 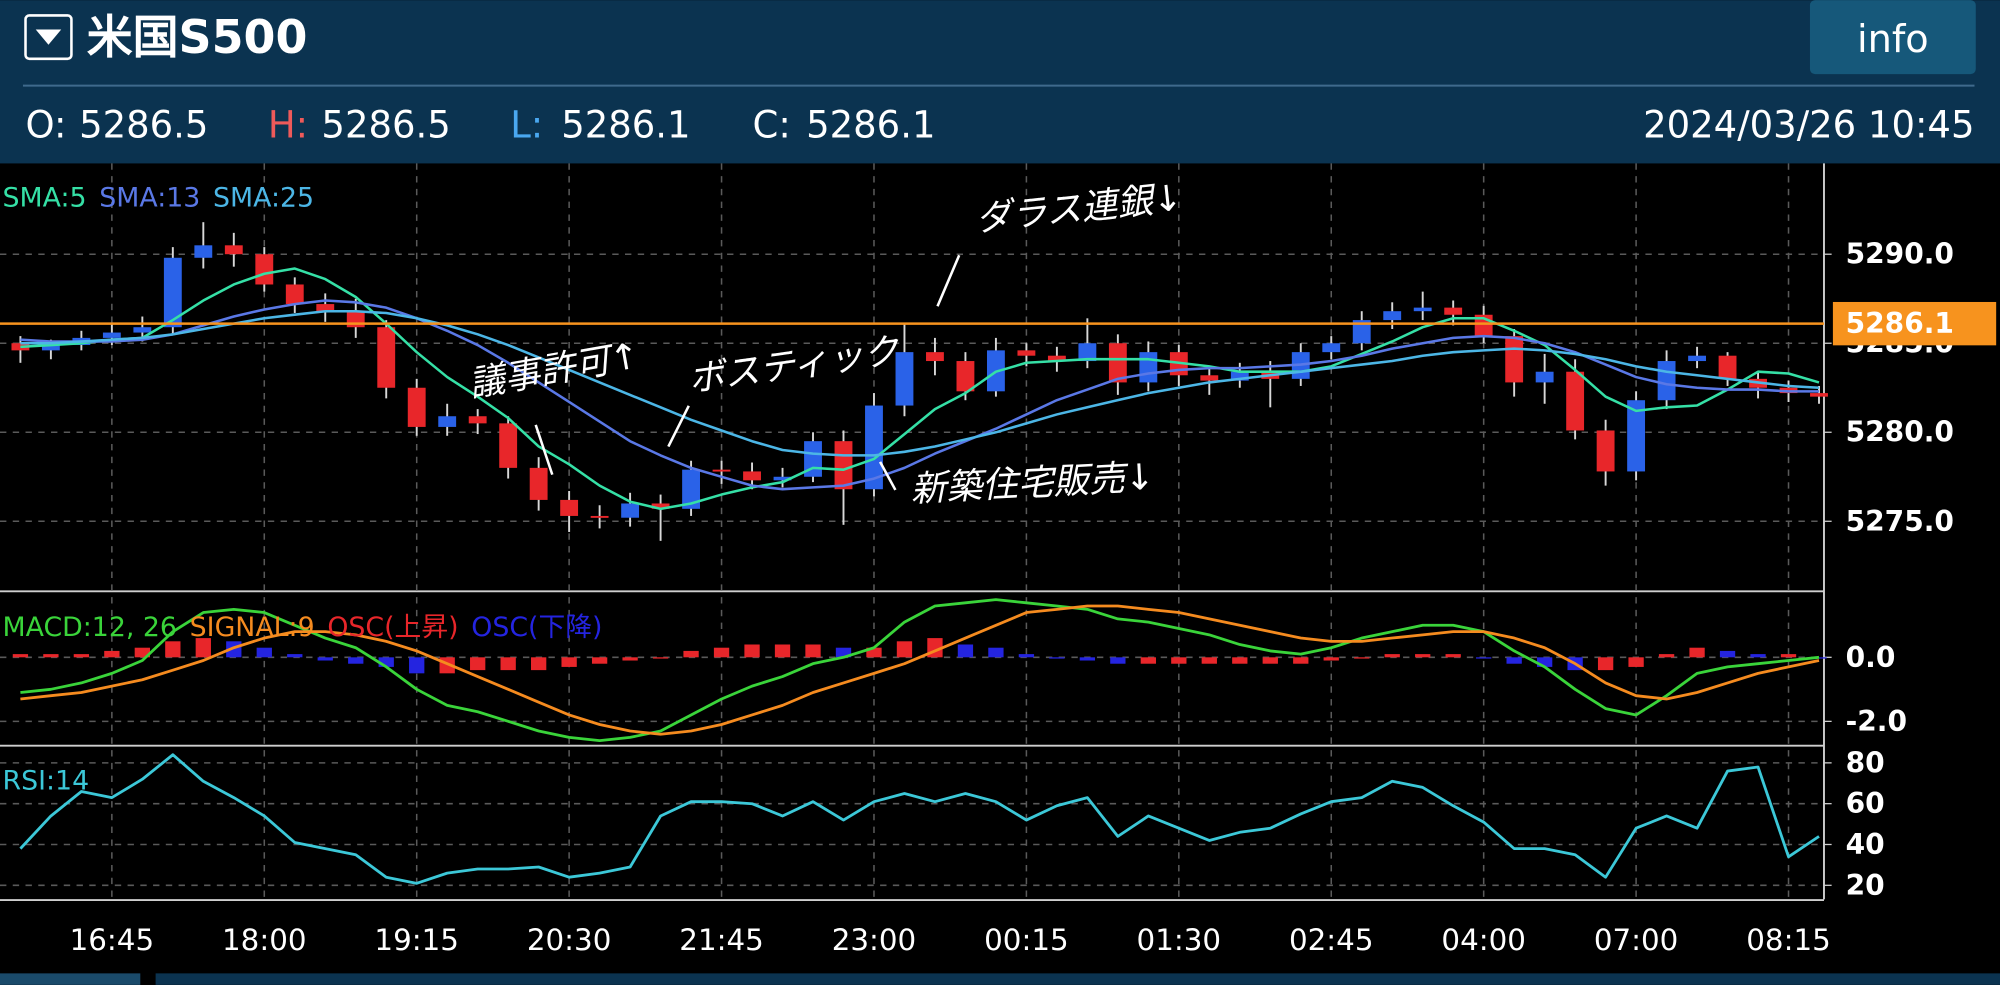 What do you see at coordinates (1026, 940) in the screenshot?
I see `x-tick-label: 00:15` at bounding box center [1026, 940].